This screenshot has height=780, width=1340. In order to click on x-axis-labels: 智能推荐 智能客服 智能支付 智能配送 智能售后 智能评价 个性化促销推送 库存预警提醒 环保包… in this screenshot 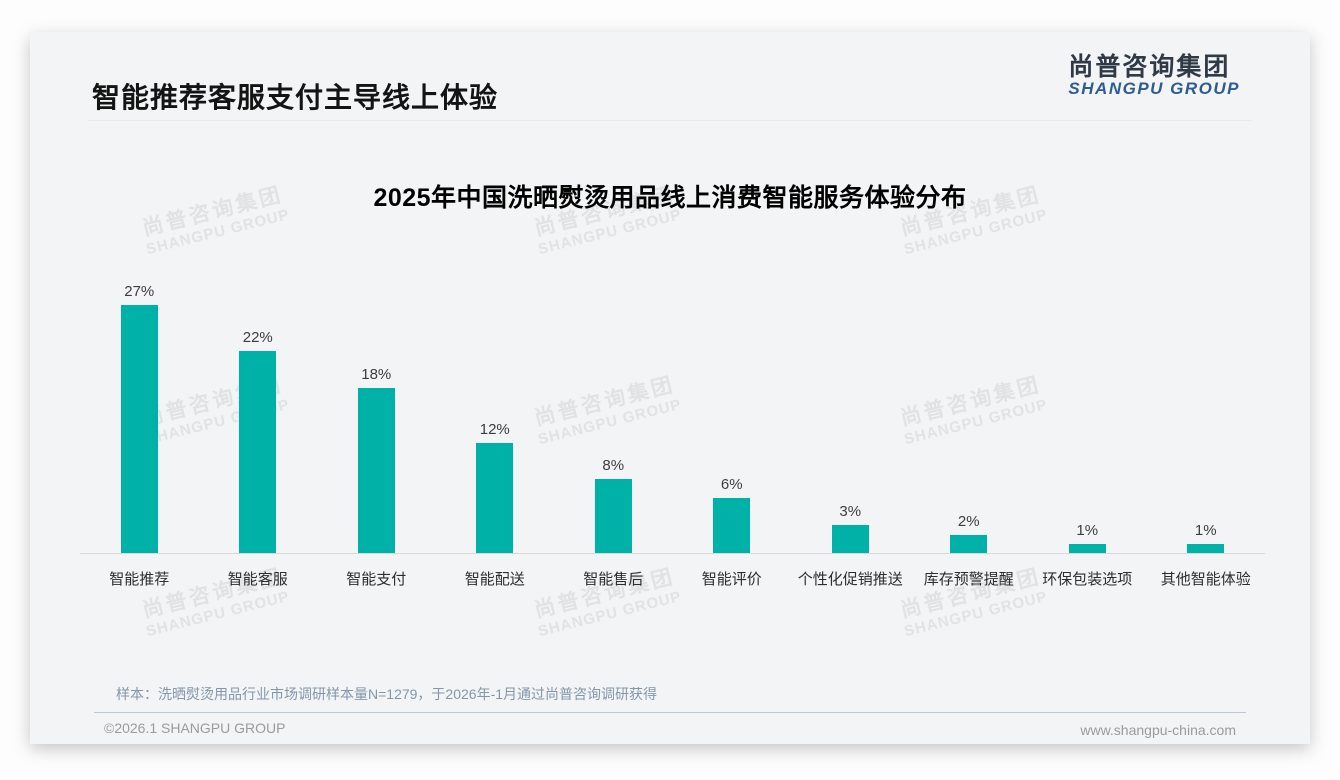, I will do `click(672, 578)`.